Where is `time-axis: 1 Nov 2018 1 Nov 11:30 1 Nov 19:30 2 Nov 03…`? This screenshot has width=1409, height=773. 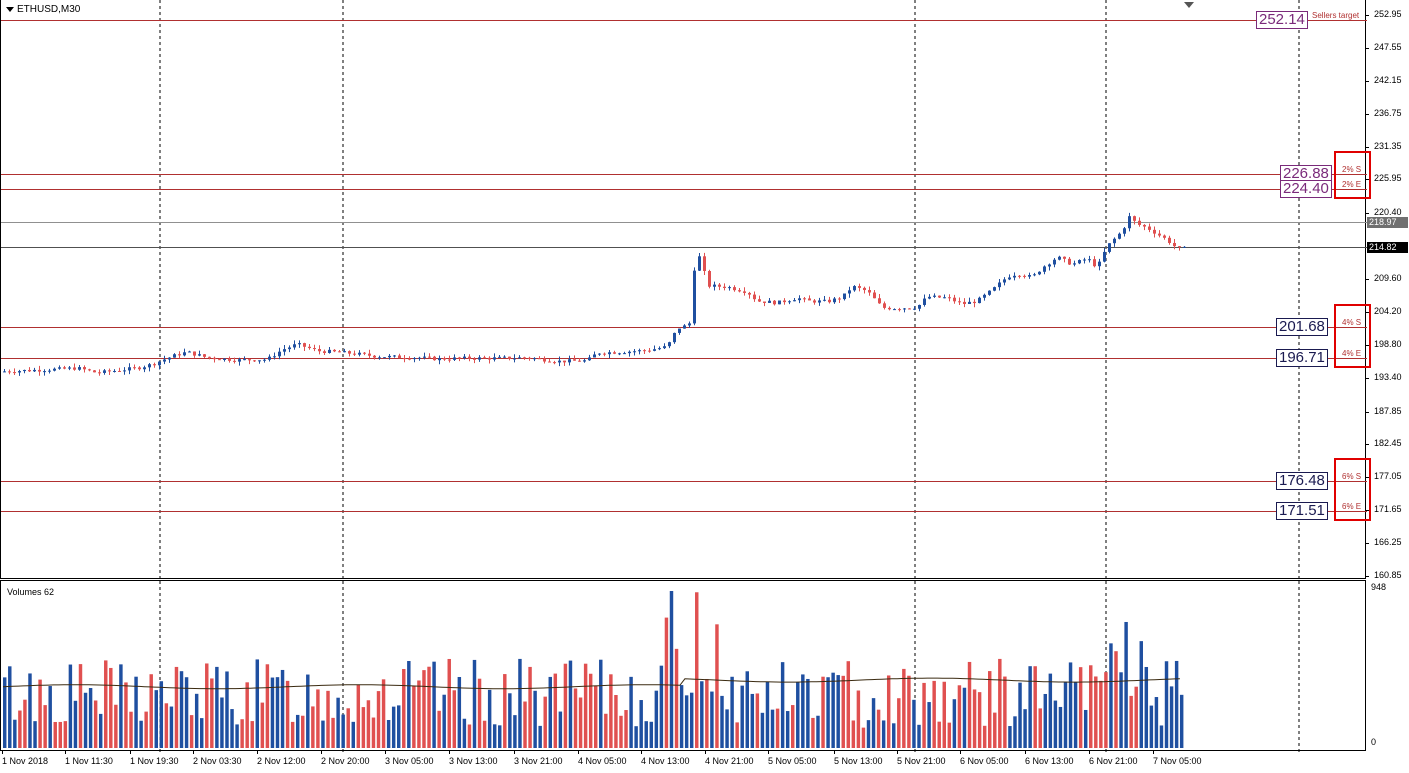
time-axis: 1 Nov 2018 1 Nov 11:30 1 Nov 19:30 2 Nov 03… is located at coordinates (683, 762).